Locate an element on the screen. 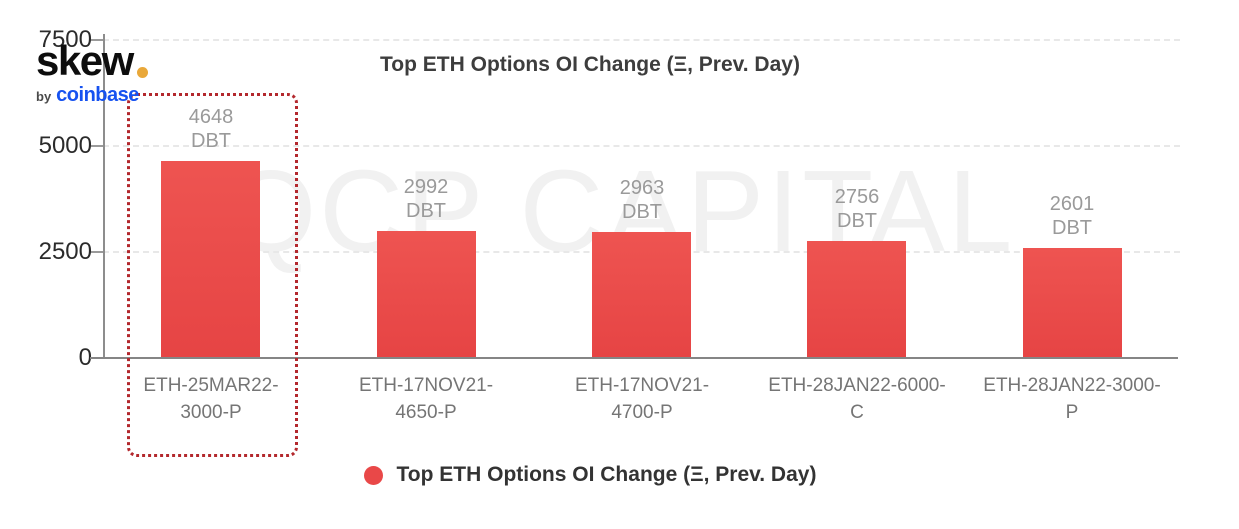 This screenshot has width=1239, height=529. y-tick-label-5000: 5000 is located at coordinates (65, 145).